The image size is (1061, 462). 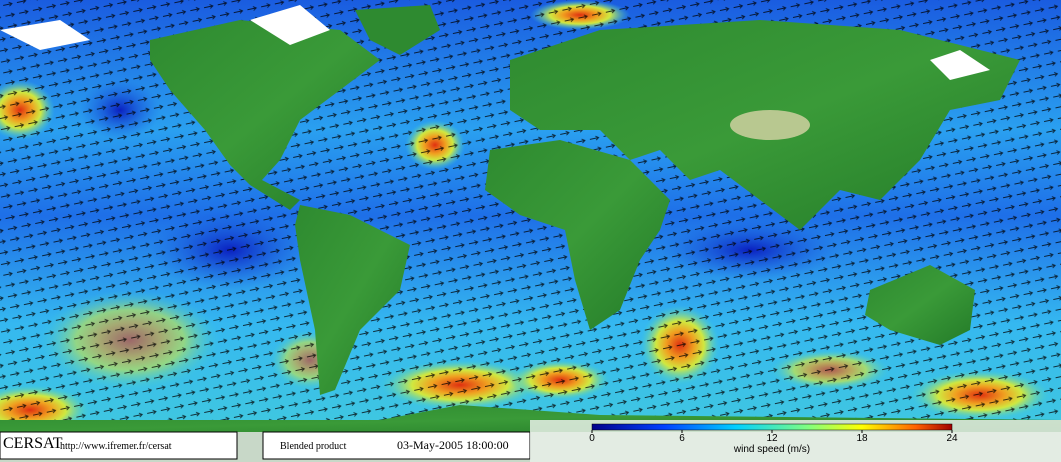 I want to click on colorbar-tick-label: 0, so click(x=592, y=438).